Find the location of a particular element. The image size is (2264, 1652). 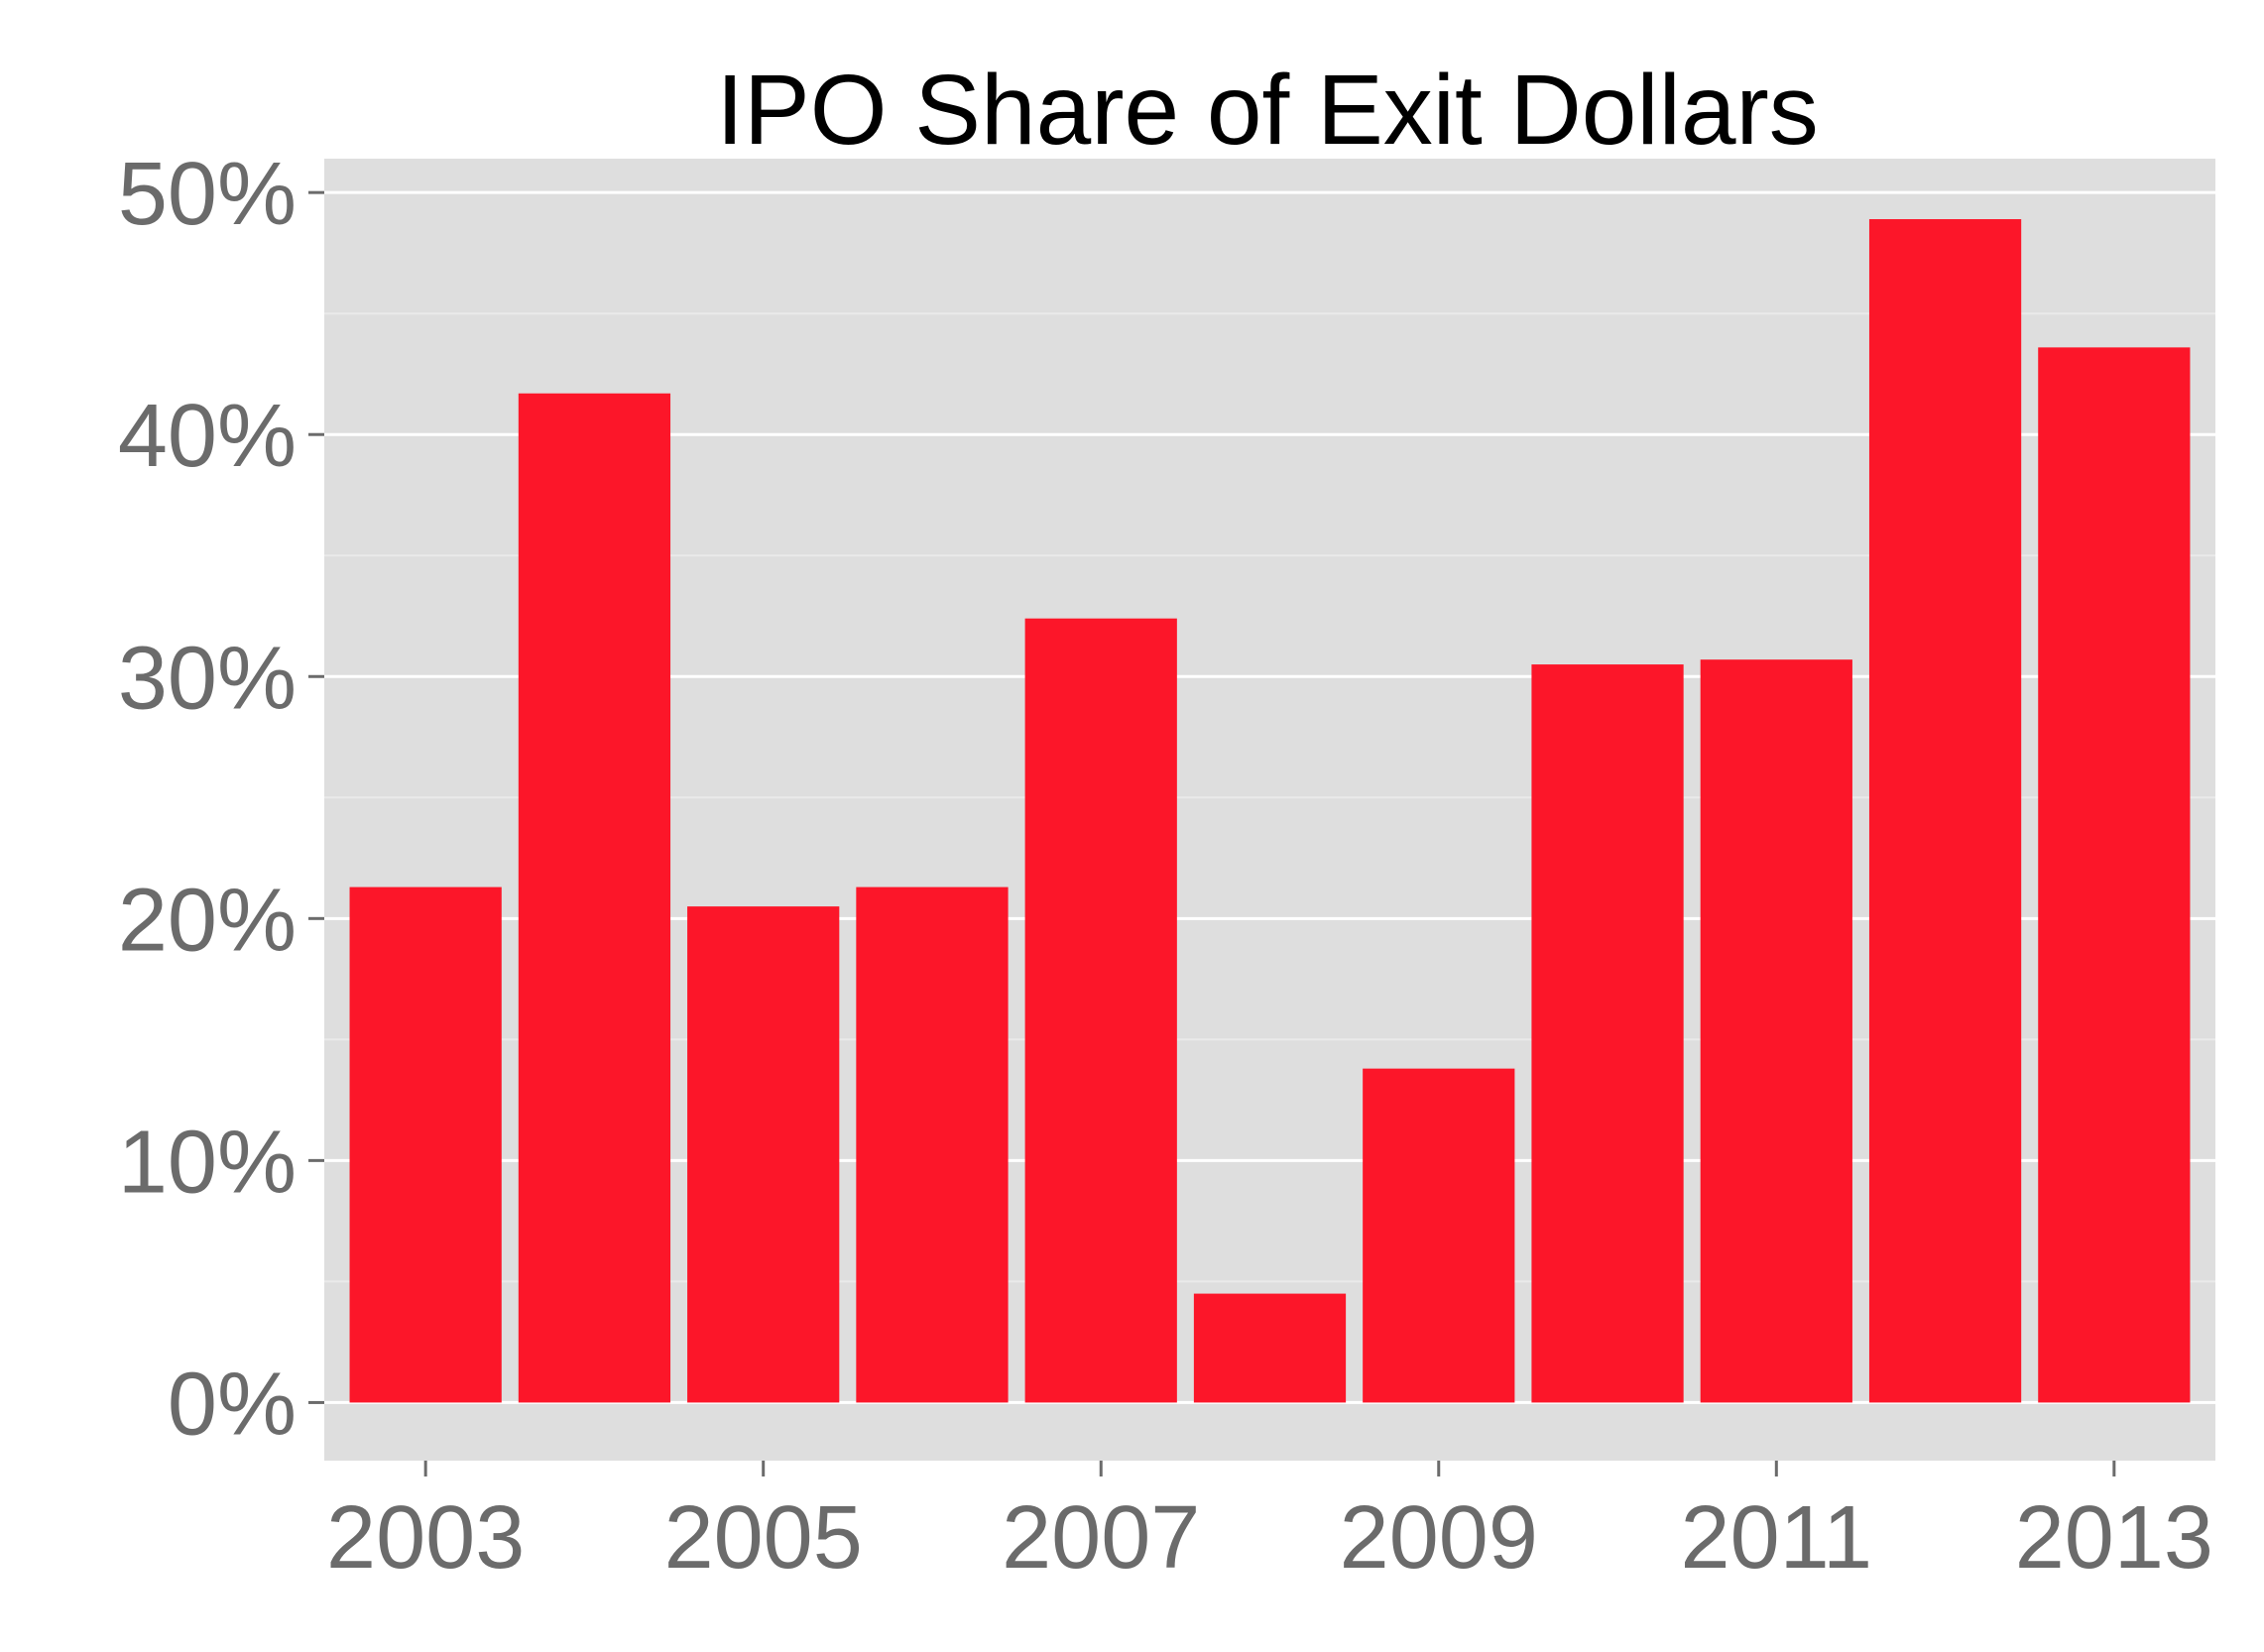

bar-2006 is located at coordinates (932, 1144).